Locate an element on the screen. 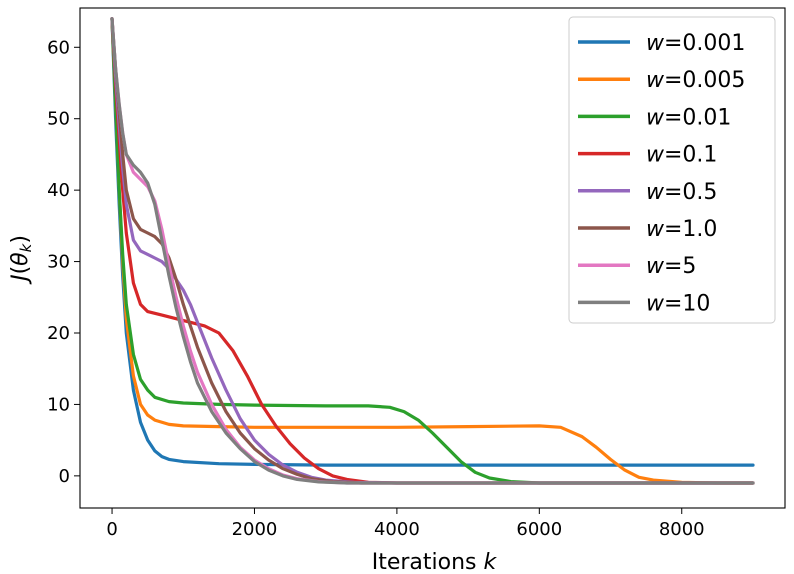 This screenshot has height=574, width=794. x-tick-label: 0 is located at coordinates (111, 529).